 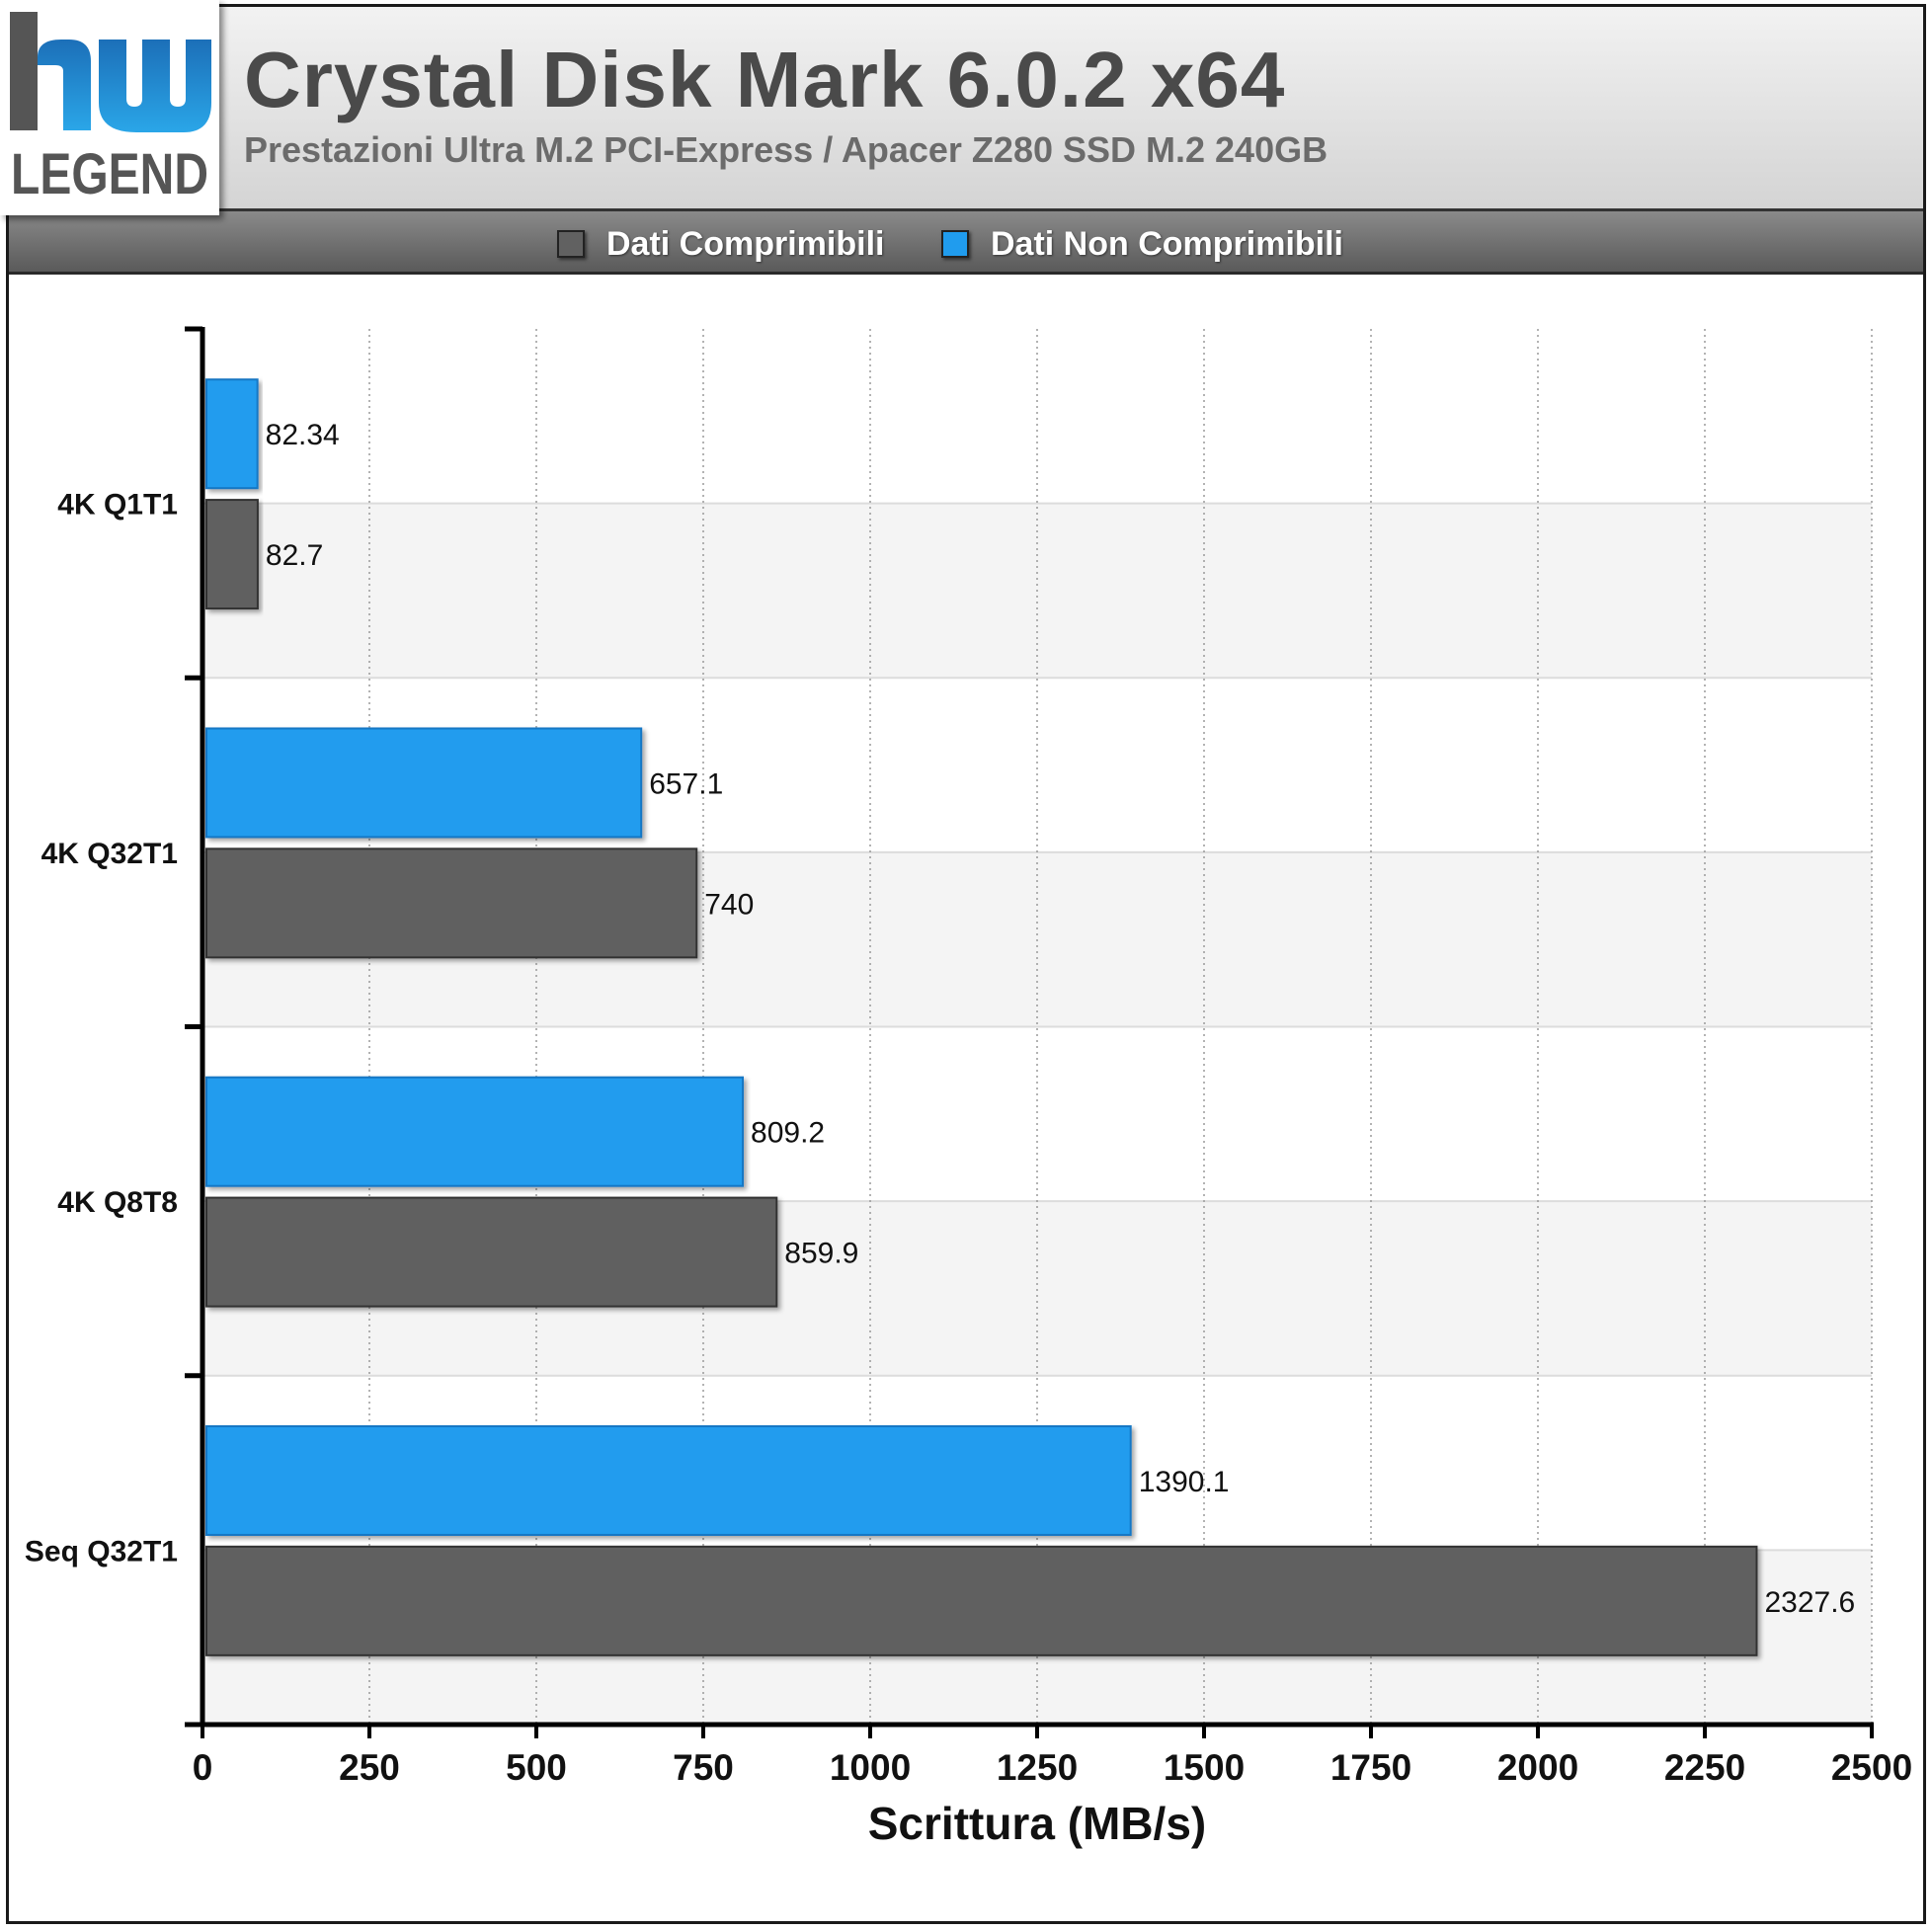 I want to click on x-tick-label: 250, so click(x=369, y=1767).